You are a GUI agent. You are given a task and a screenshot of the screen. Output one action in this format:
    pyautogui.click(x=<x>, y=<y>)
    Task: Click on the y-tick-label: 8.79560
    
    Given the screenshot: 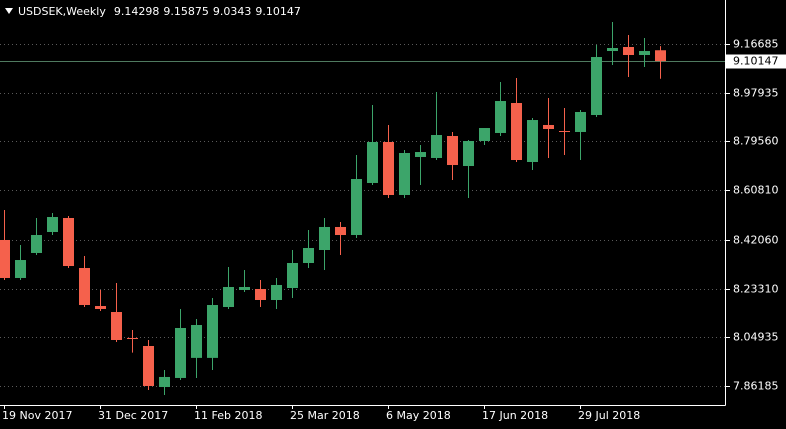 What is the action you would take?
    pyautogui.click(x=756, y=141)
    